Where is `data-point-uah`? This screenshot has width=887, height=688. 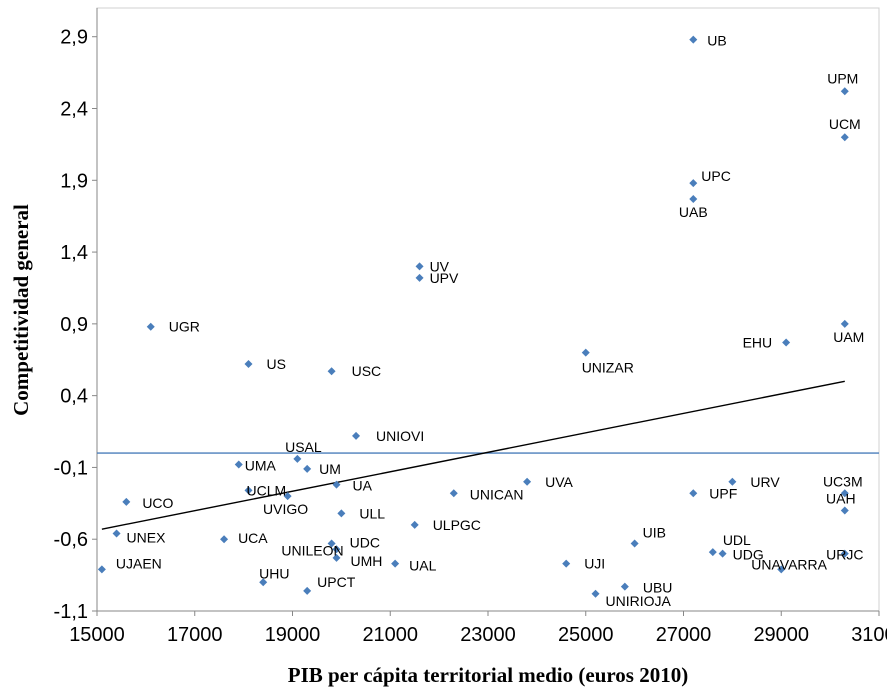 data-point-uah is located at coordinates (844, 510).